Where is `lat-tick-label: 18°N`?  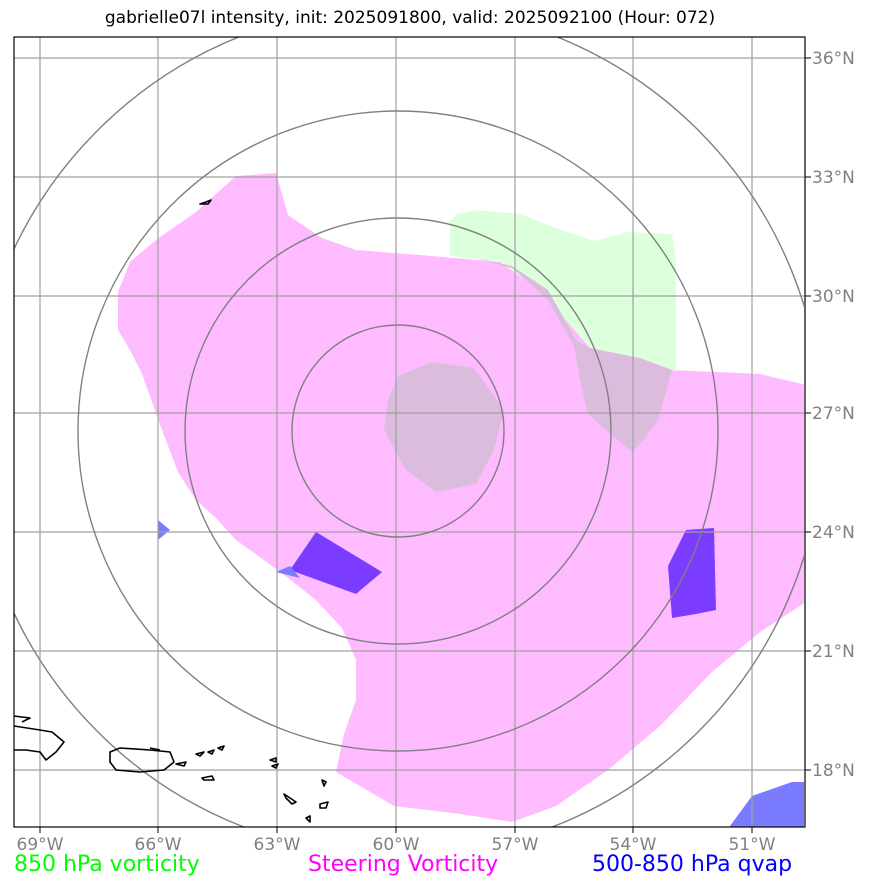 lat-tick-label: 18°N is located at coordinates (833, 771).